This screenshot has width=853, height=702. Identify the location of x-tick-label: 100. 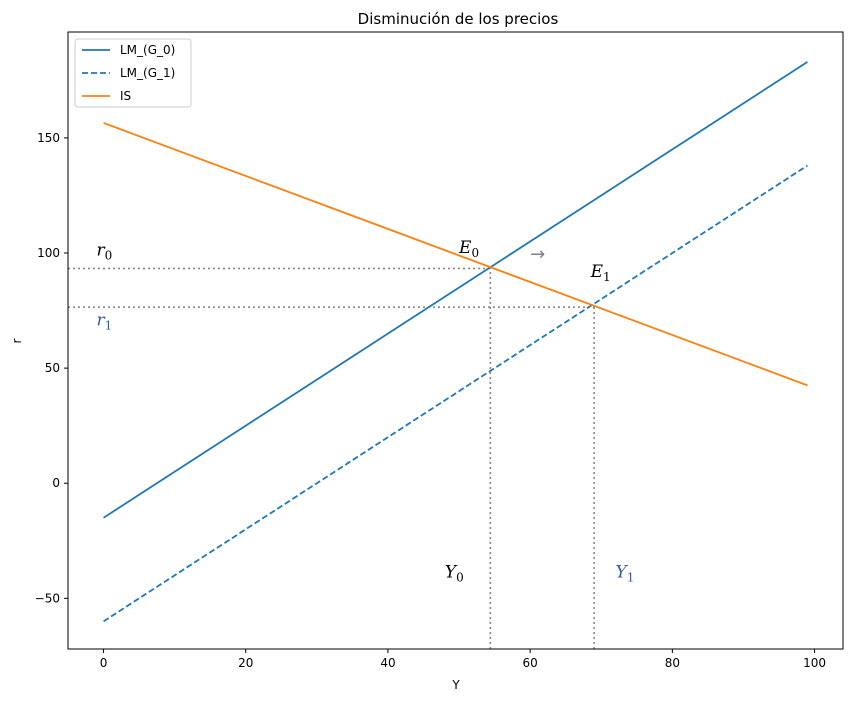
(814, 663).